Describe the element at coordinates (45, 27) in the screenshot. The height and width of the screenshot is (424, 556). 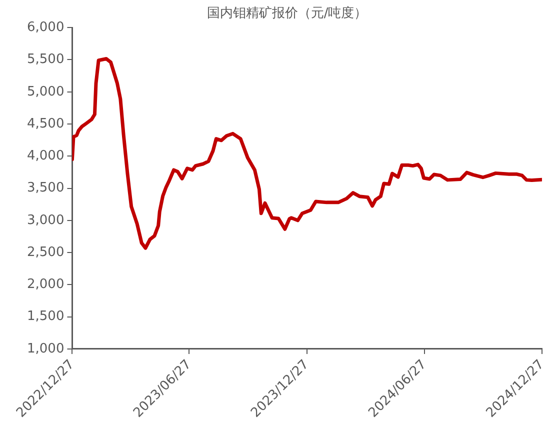
I see `y-tick-label: 6,000` at that location.